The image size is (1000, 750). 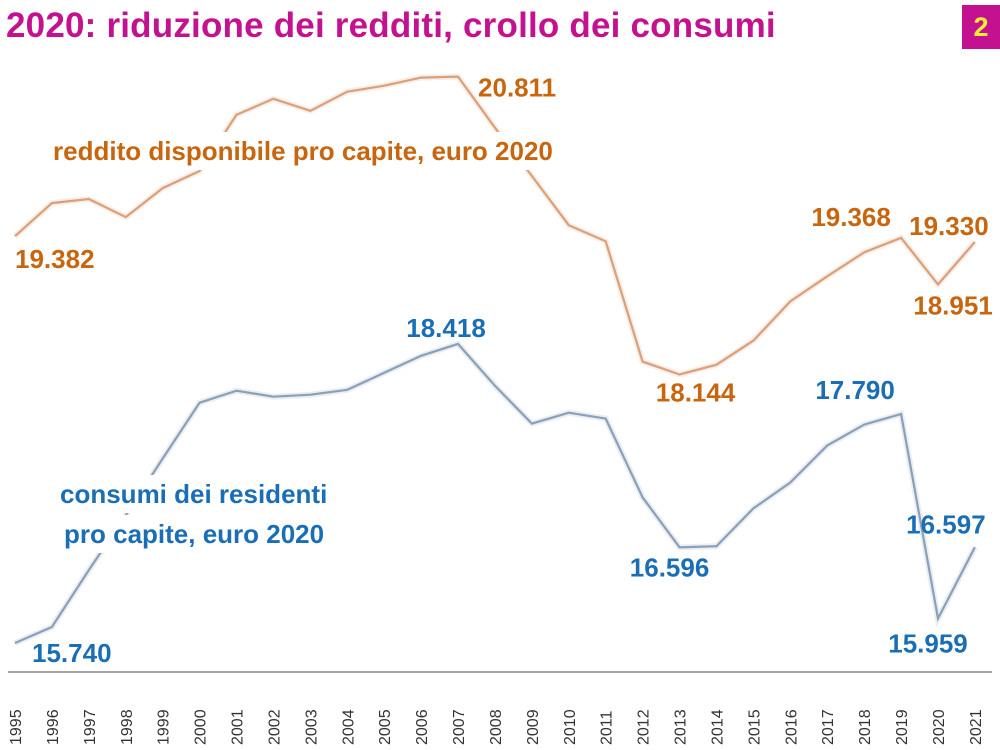 What do you see at coordinates (976, 727) in the screenshot?
I see `x-tick-label: 2021` at bounding box center [976, 727].